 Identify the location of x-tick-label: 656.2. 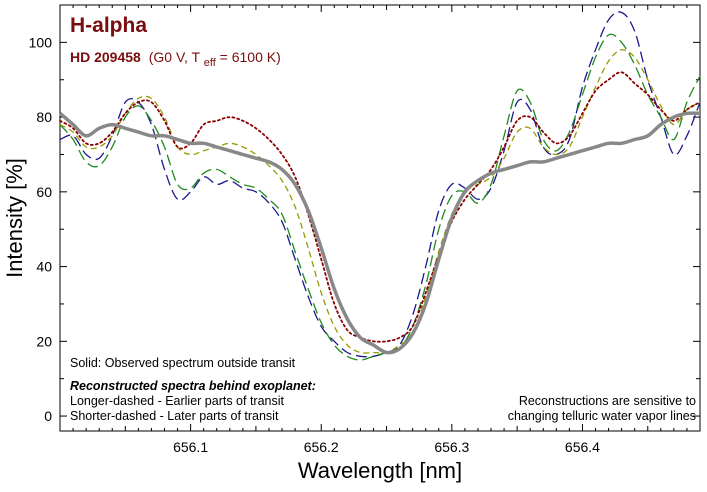
(321, 447).